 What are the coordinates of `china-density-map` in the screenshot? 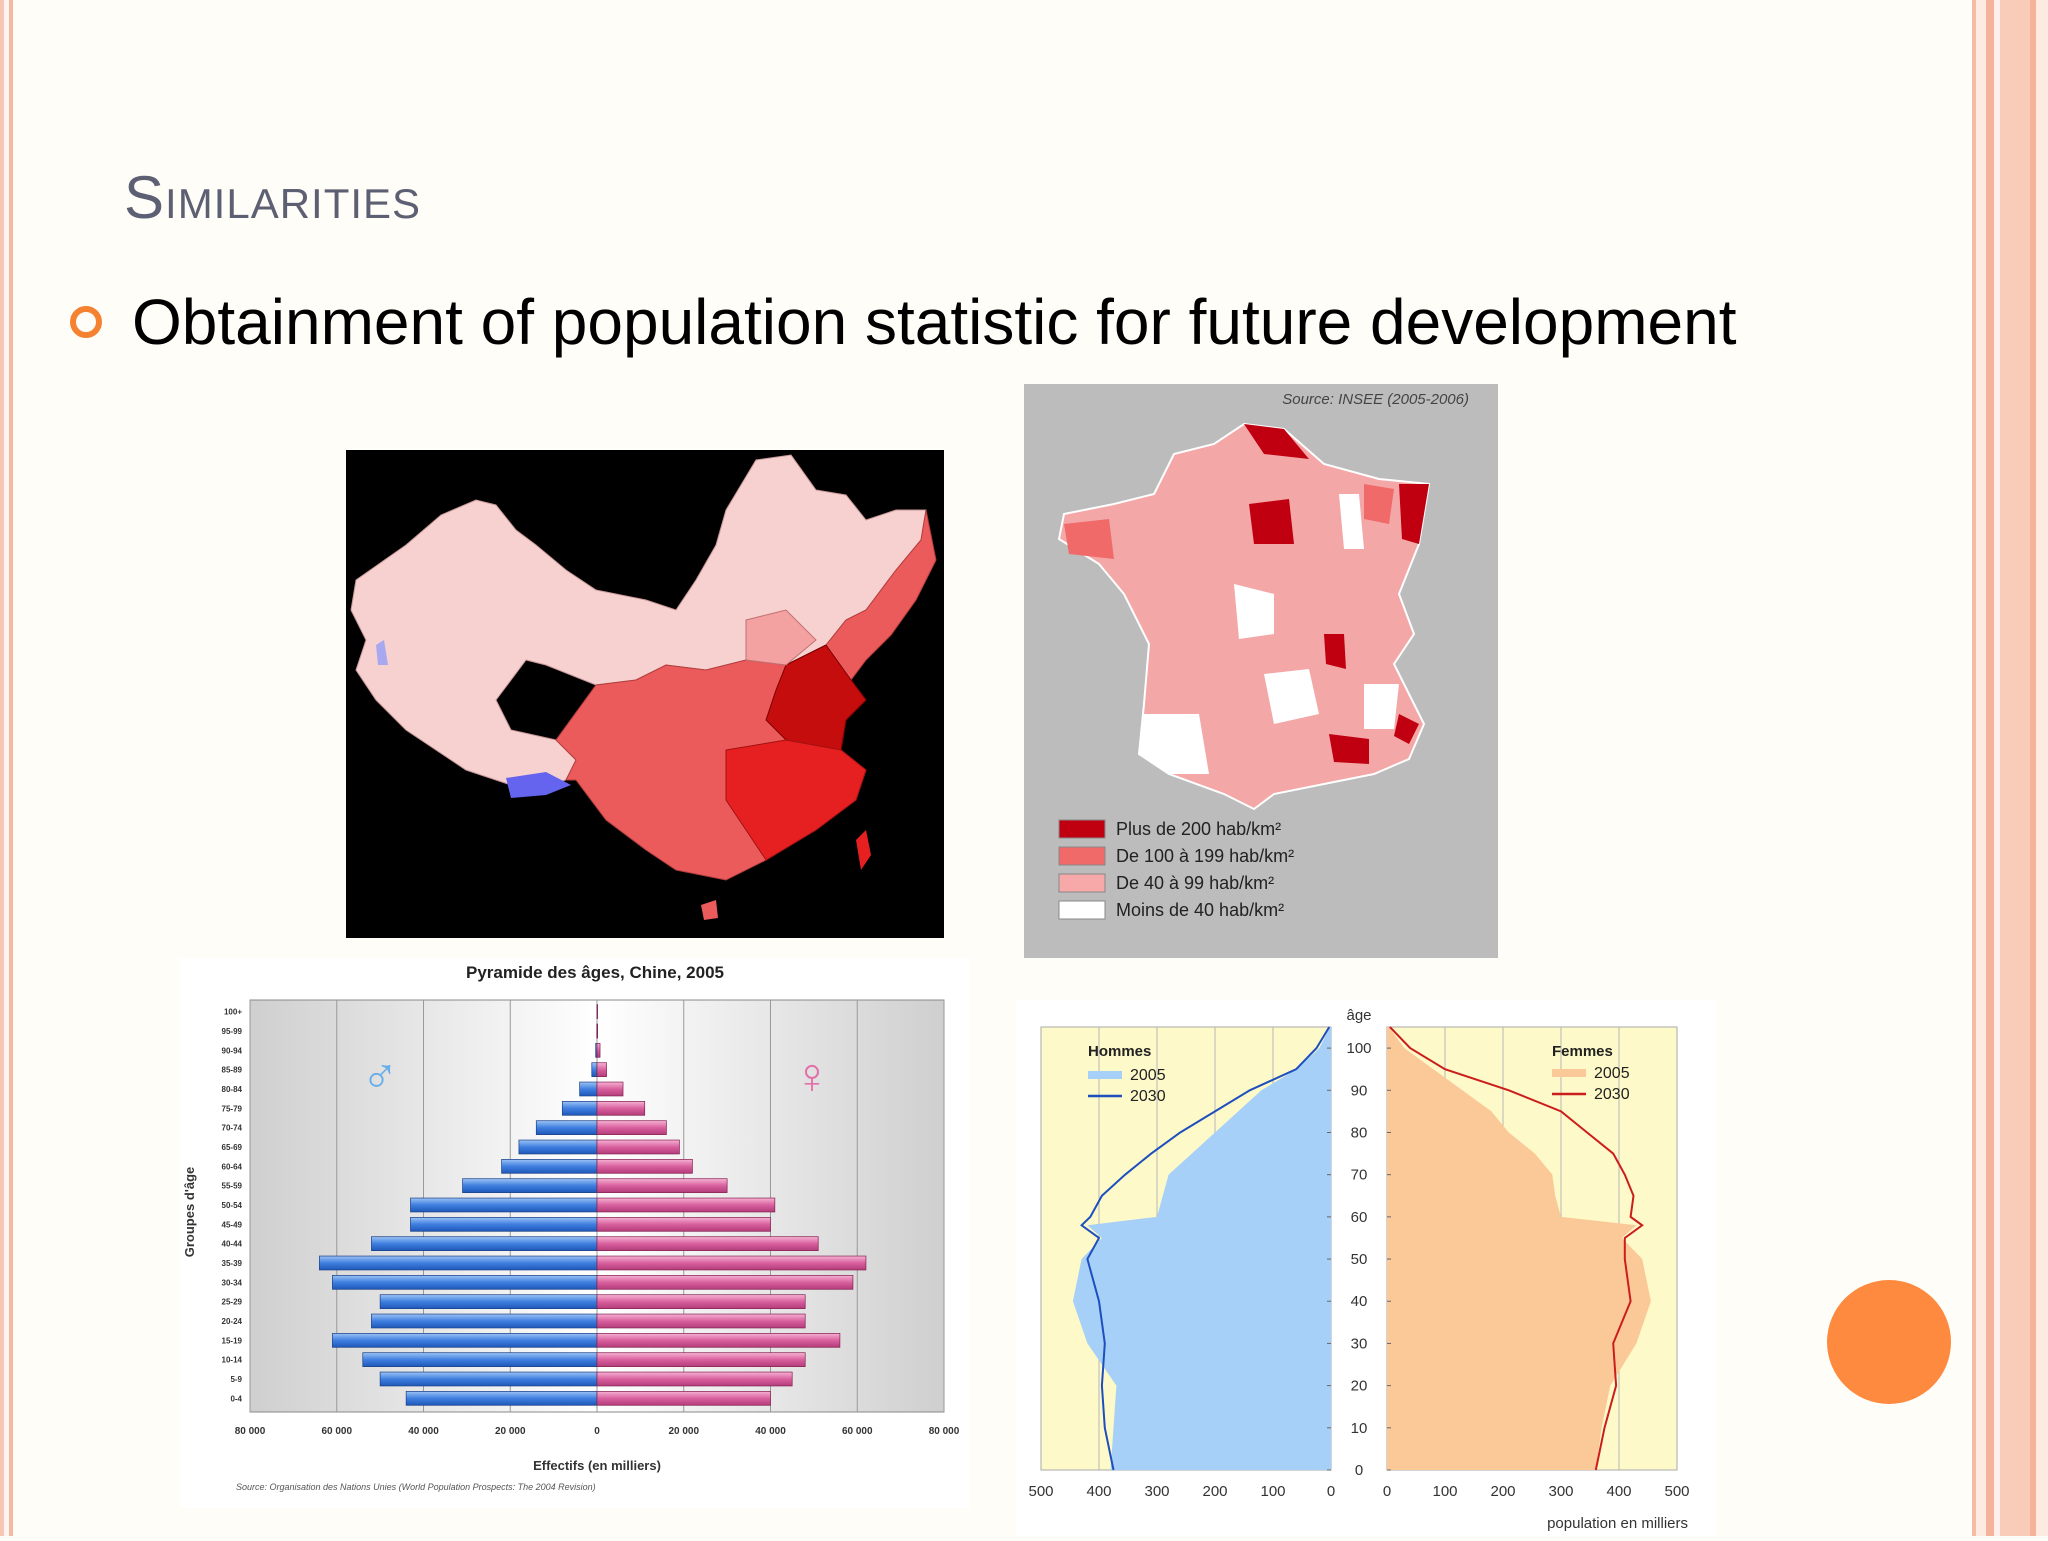 It's located at (645, 694).